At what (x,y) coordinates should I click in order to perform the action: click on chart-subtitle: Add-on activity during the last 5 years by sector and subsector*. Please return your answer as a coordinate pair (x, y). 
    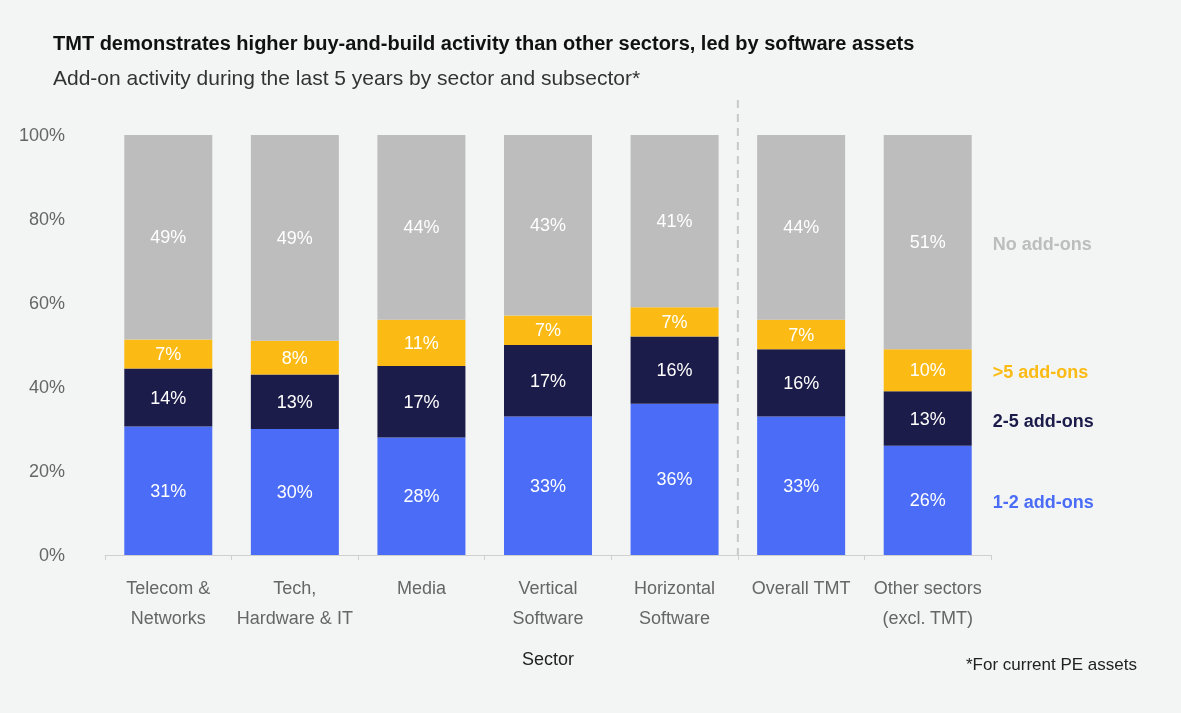
    Looking at the image, I should click on (347, 77).